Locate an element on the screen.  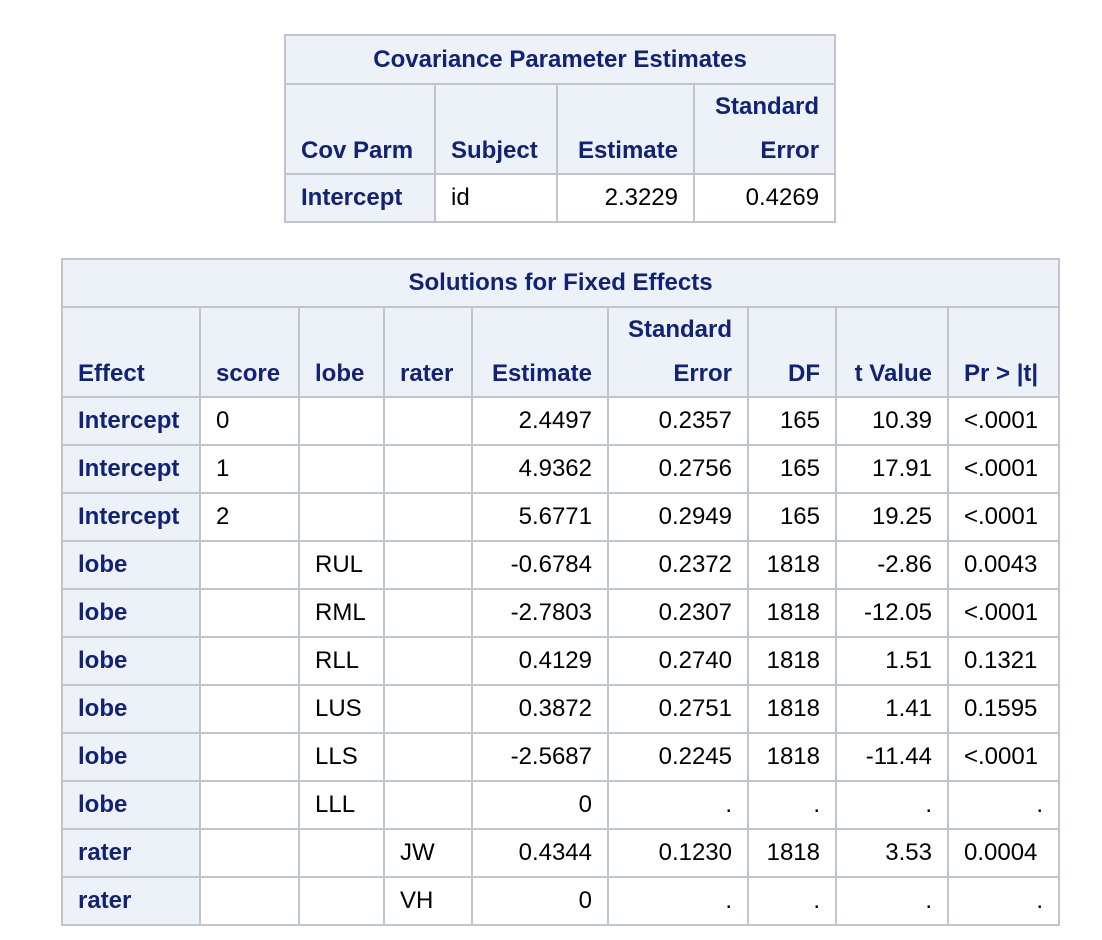
t-value-cell: -11.44 is located at coordinates (892, 757).